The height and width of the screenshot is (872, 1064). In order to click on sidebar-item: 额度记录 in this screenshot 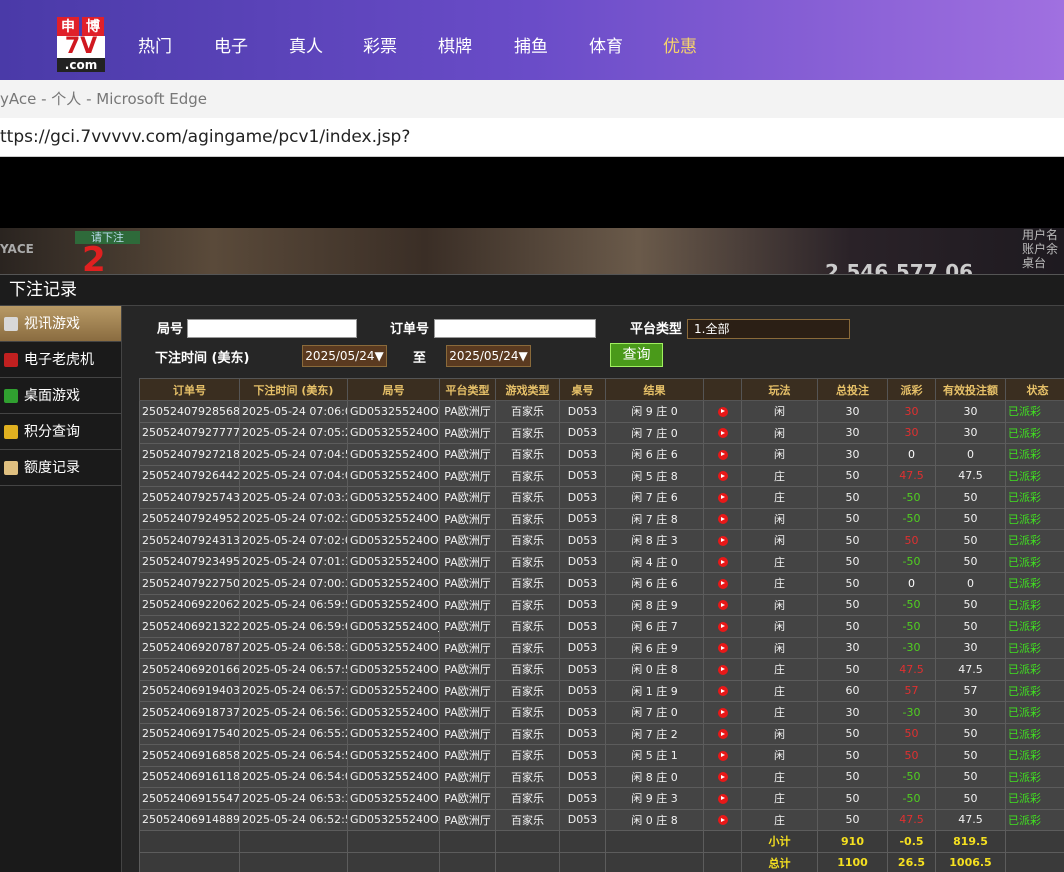, I will do `click(60, 468)`.